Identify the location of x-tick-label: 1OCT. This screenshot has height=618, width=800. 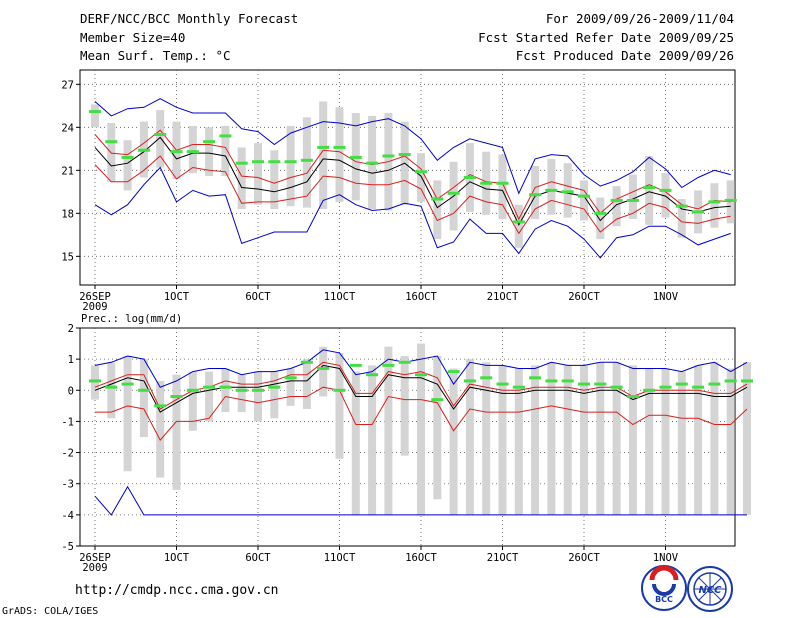
(177, 297).